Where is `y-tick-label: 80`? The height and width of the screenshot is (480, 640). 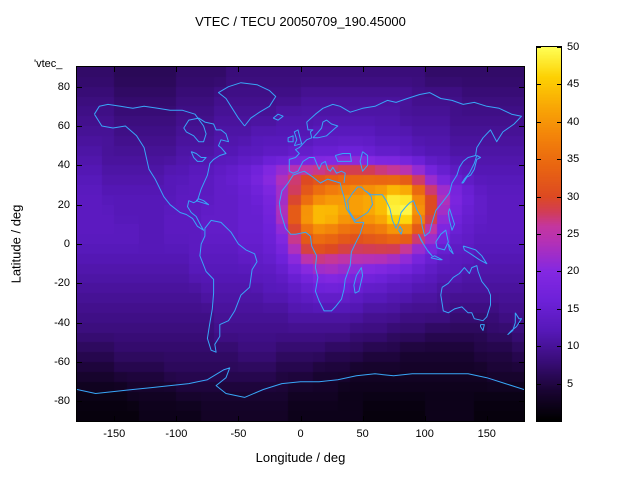 y-tick-label: 80 is located at coordinates (63, 86).